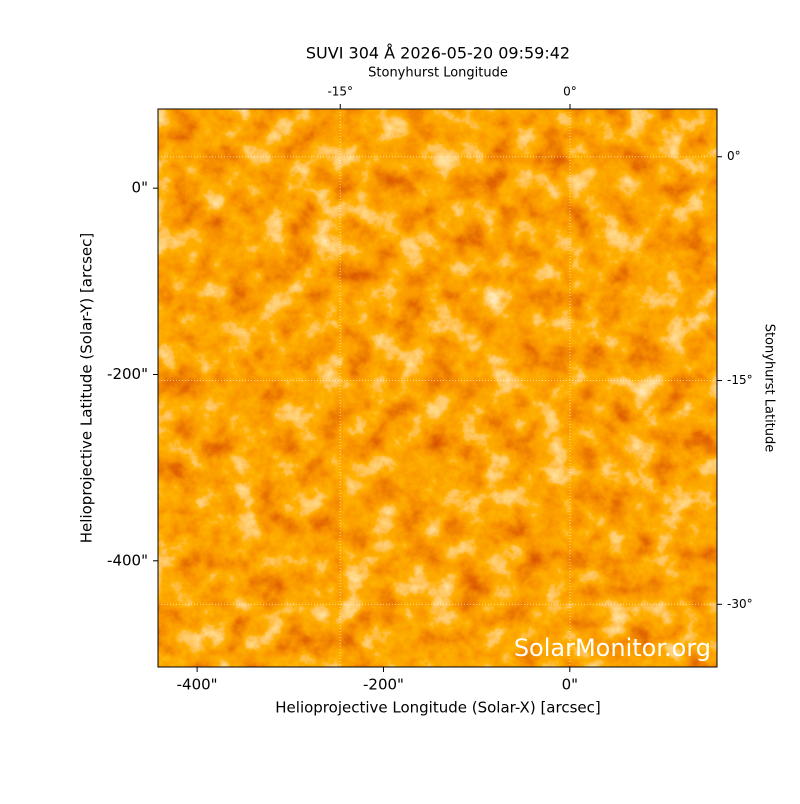 The image size is (800, 804). Describe the element at coordinates (127, 374) in the screenshot. I see `y-tick-label: -200"` at that location.